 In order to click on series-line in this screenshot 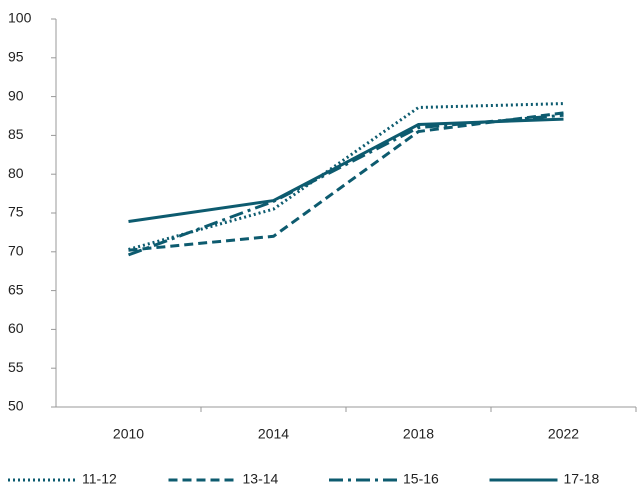, I will do `click(346, 170)`.